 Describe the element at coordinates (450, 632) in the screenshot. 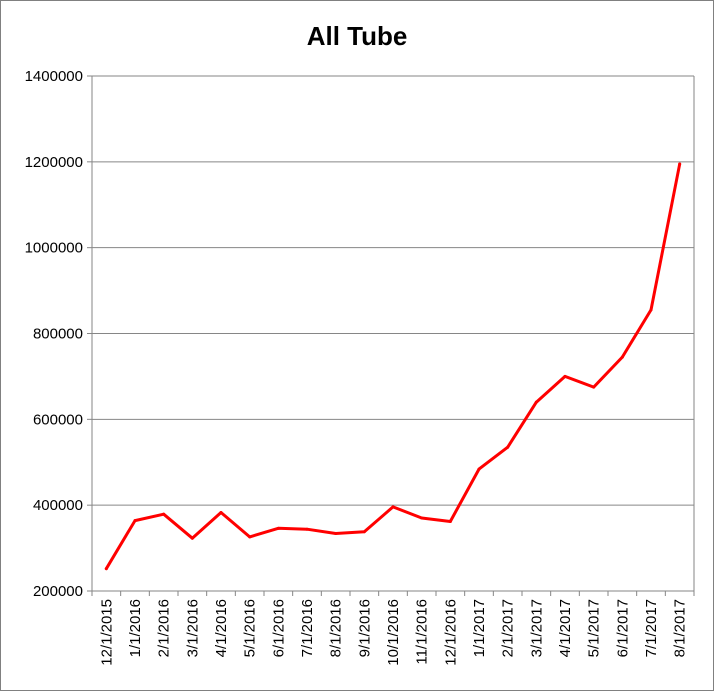

I see `x-tick-label: 12/1/2016` at that location.